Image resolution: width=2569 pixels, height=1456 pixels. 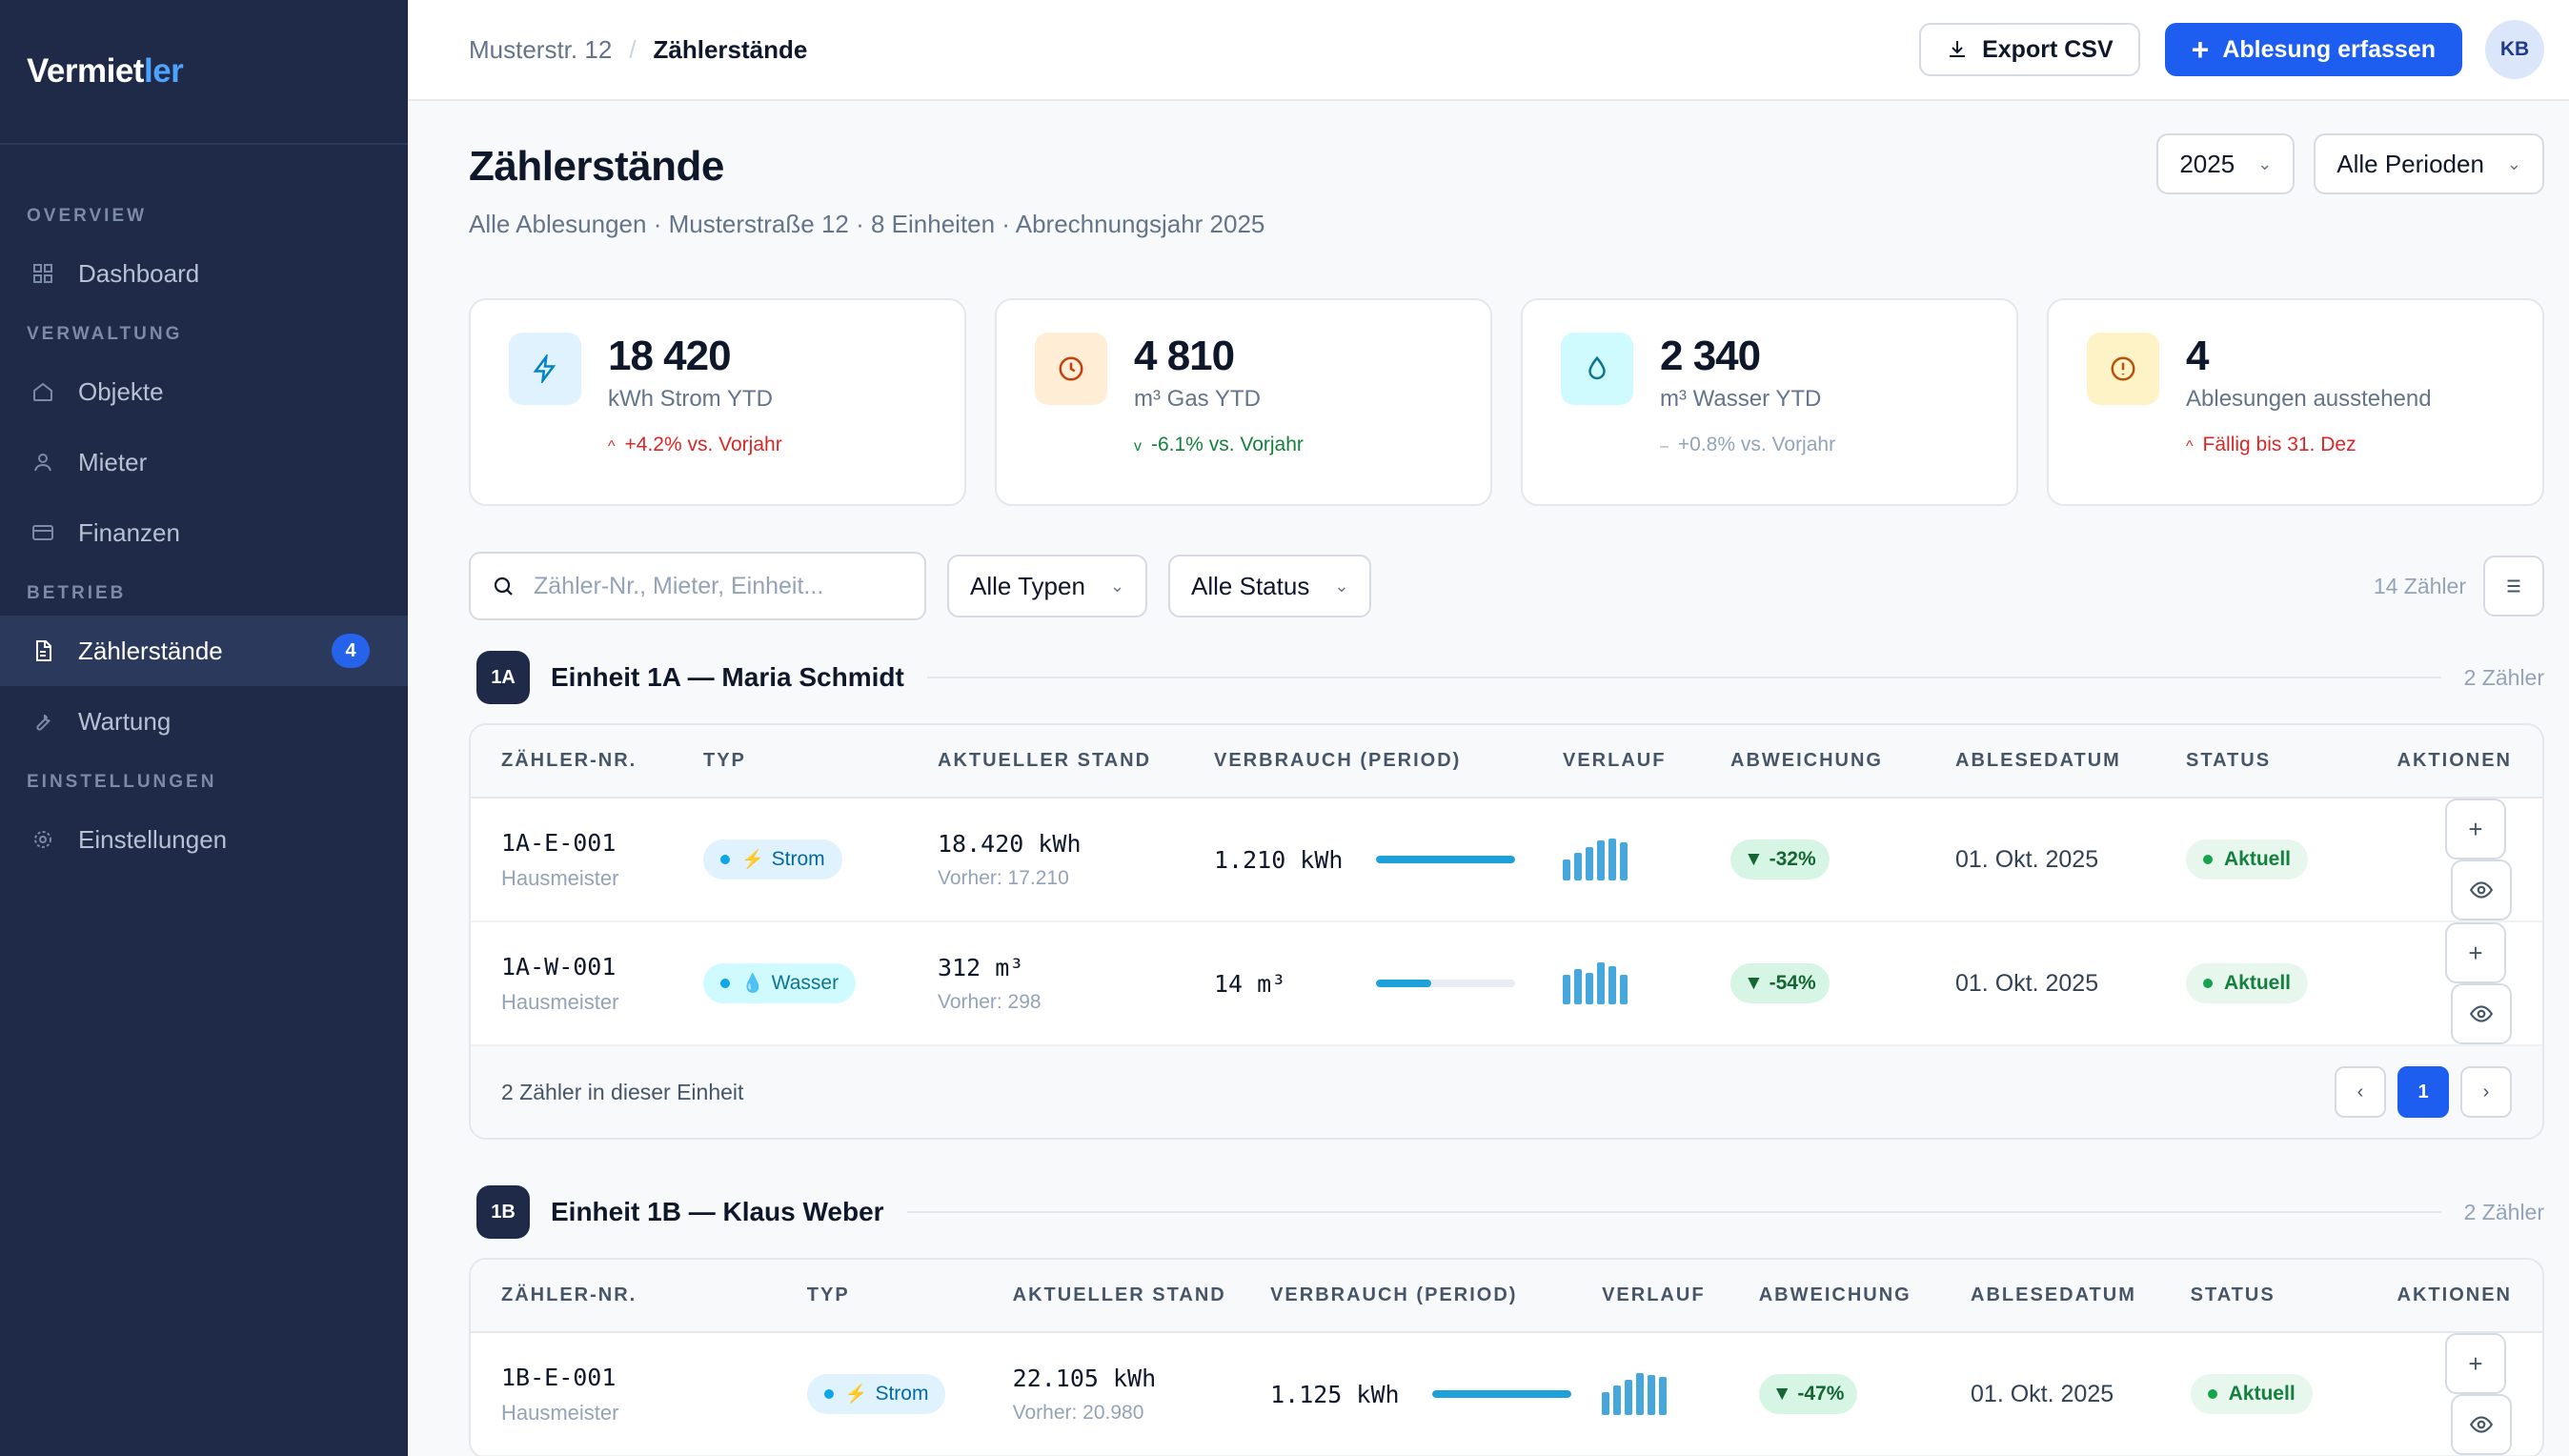 I want to click on column-header: VERLAUF, so click(x=1616, y=762).